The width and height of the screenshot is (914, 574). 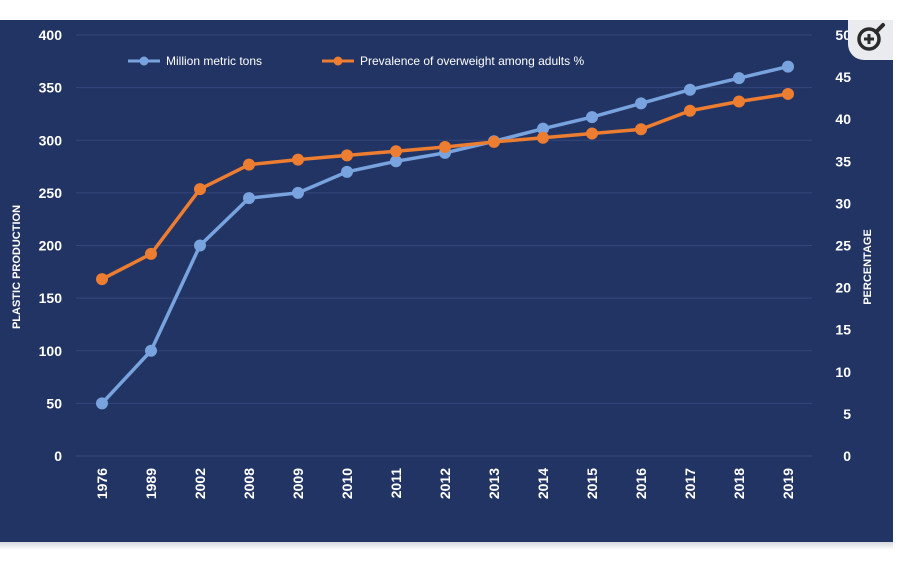 I want to click on x-tick-label-2012: 2012, so click(x=445, y=483).